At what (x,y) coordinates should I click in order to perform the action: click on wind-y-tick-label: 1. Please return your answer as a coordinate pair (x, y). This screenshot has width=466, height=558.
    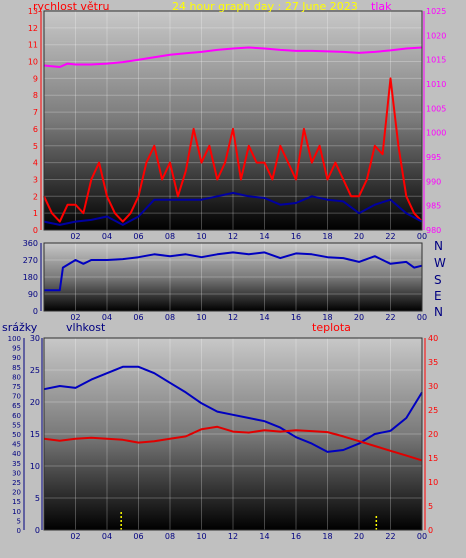
    Looking at the image, I should click on (35, 213).